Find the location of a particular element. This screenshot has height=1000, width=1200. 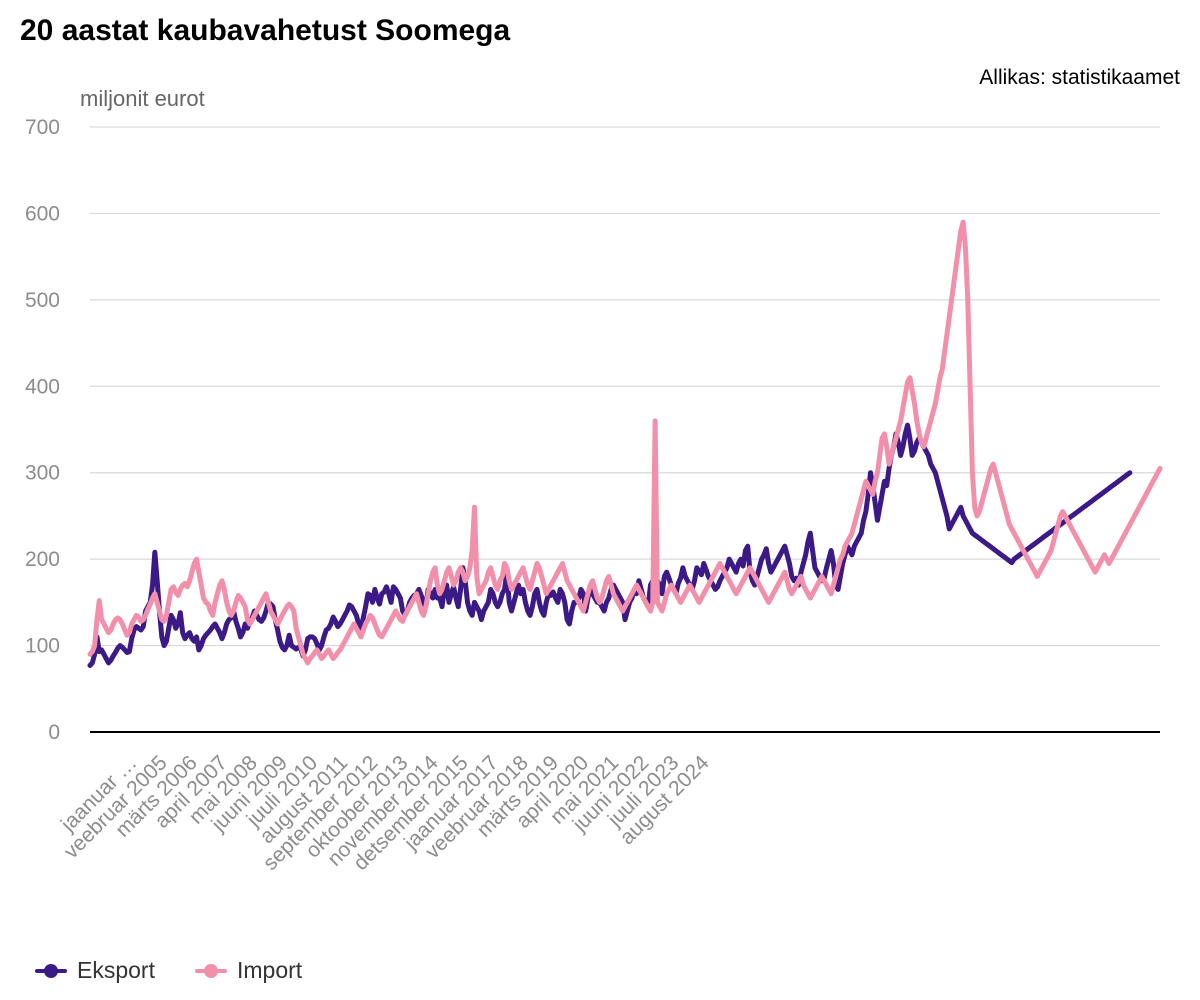

y-tick-label: 500 is located at coordinates (42, 300).